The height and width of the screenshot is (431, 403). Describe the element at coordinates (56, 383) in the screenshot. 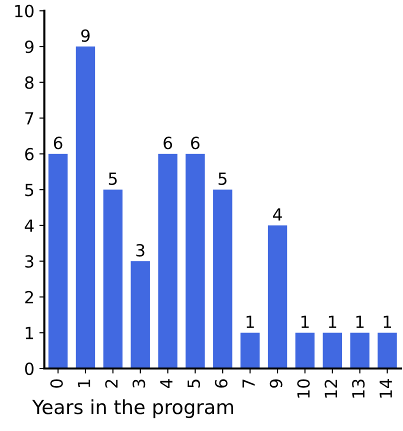

I see `x-tick-label: 0` at that location.